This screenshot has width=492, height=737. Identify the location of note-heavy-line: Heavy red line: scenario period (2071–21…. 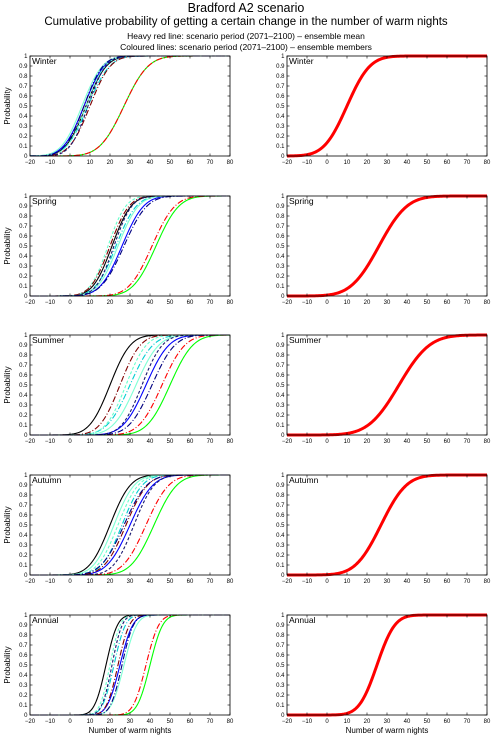
(246, 36).